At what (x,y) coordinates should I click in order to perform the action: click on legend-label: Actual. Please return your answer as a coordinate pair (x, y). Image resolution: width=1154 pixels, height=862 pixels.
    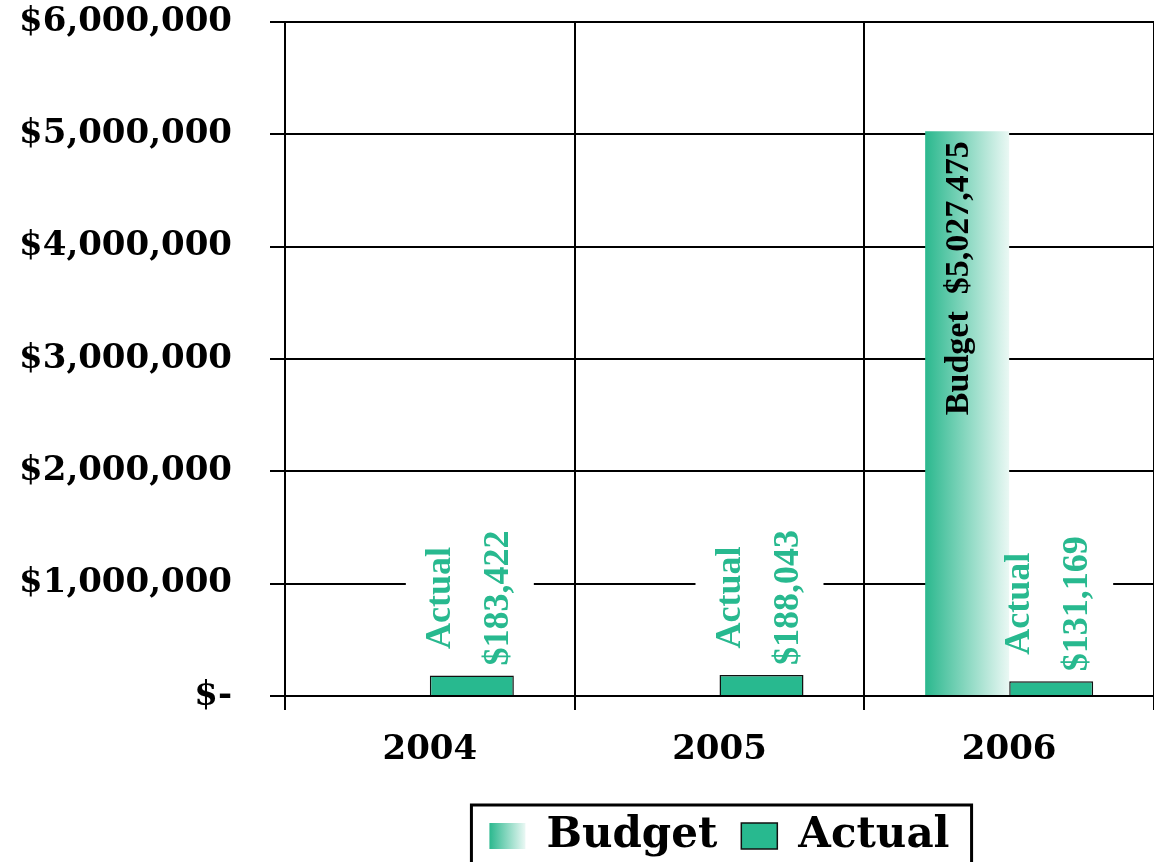
    Looking at the image, I should click on (873, 832).